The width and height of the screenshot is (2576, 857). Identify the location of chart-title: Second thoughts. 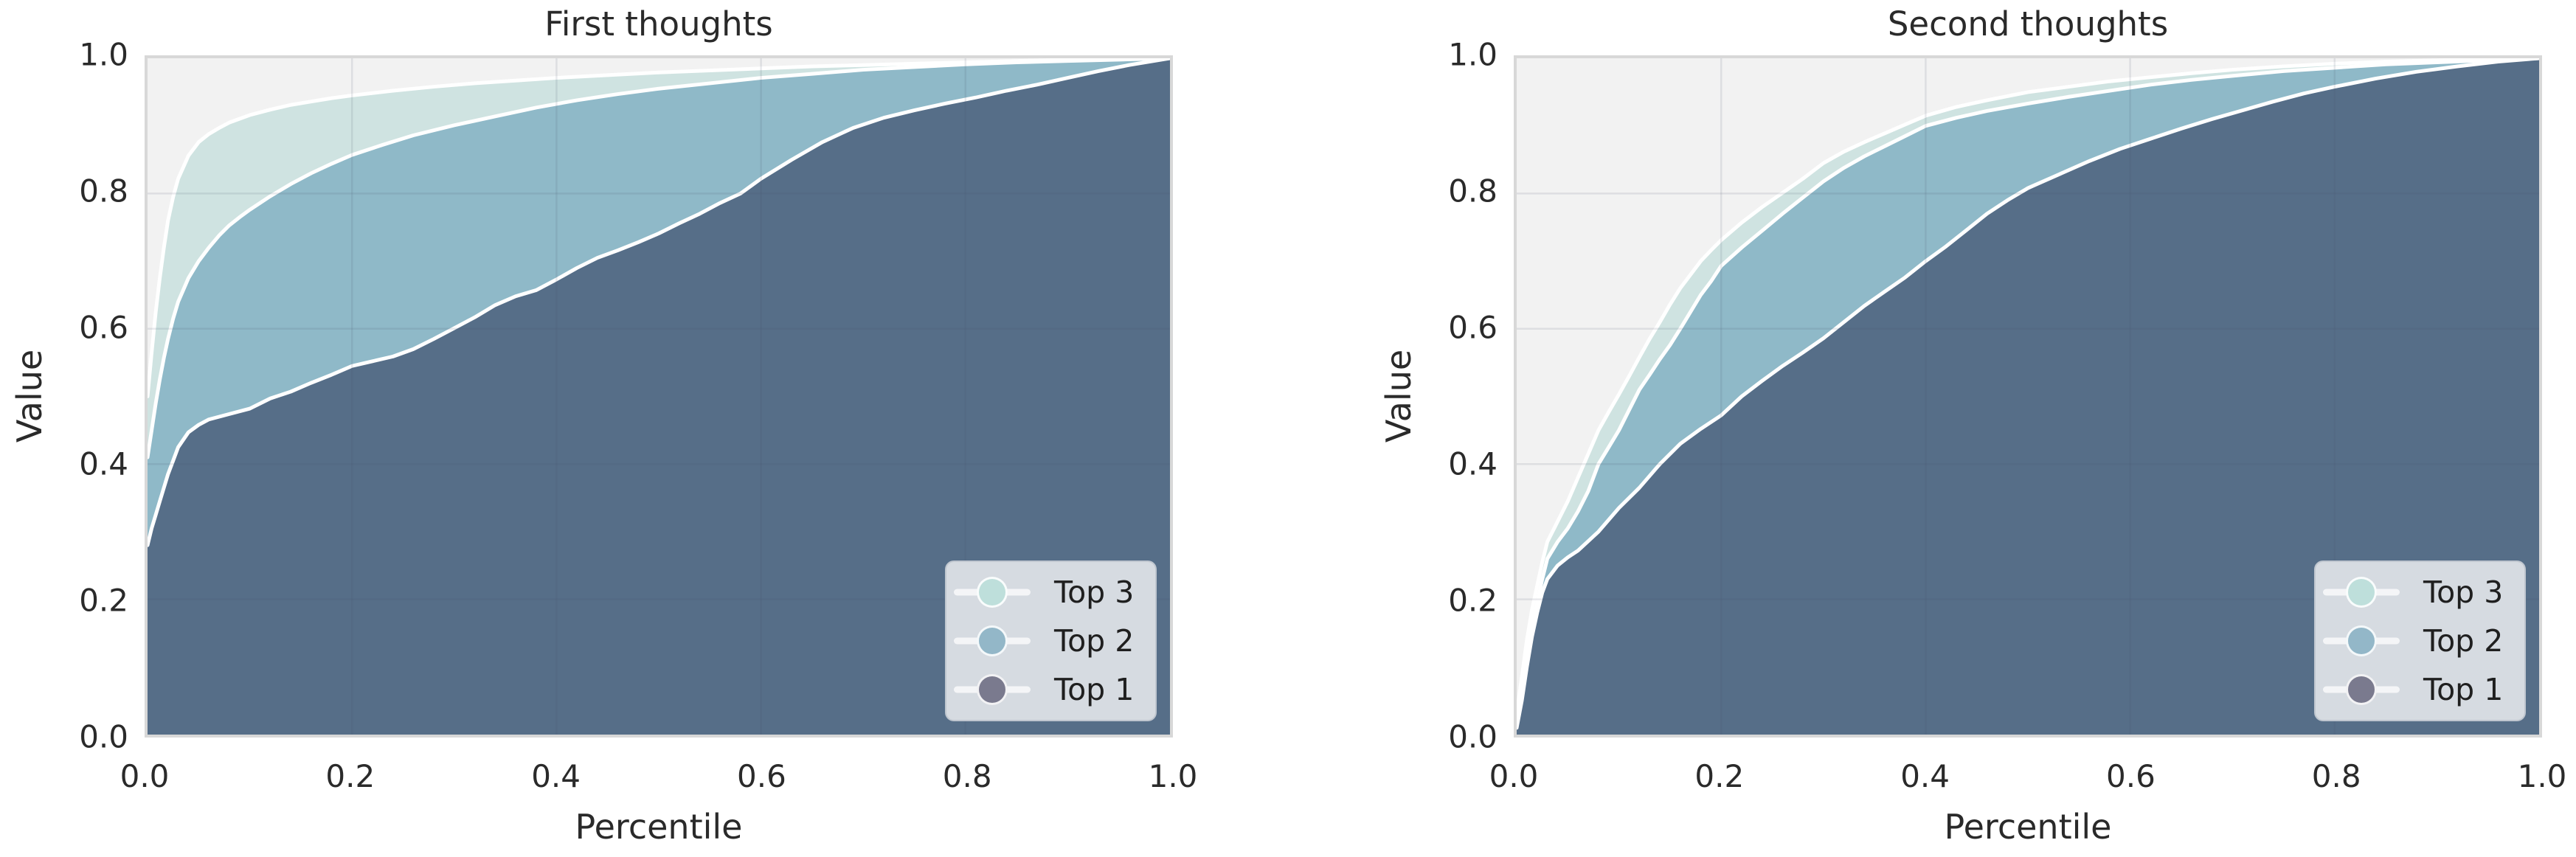
(2028, 24).